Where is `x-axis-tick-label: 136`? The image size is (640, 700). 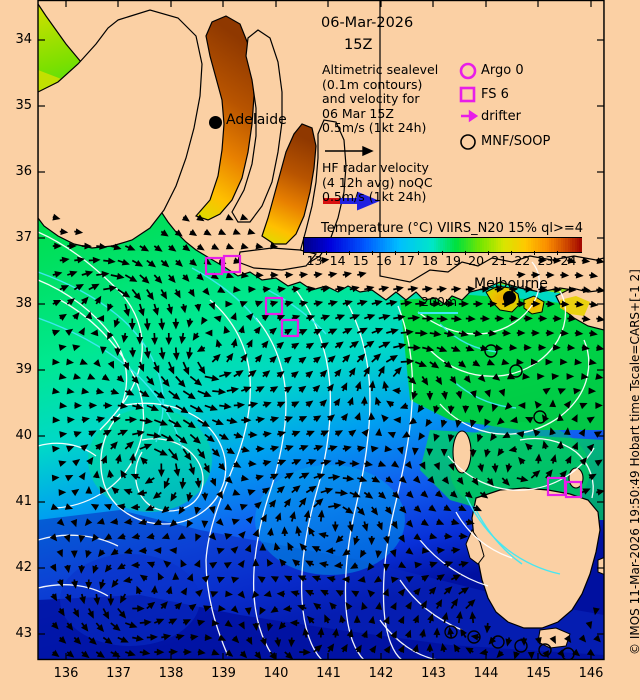
x-axis-tick-label: 136 is located at coordinates (66, 673).